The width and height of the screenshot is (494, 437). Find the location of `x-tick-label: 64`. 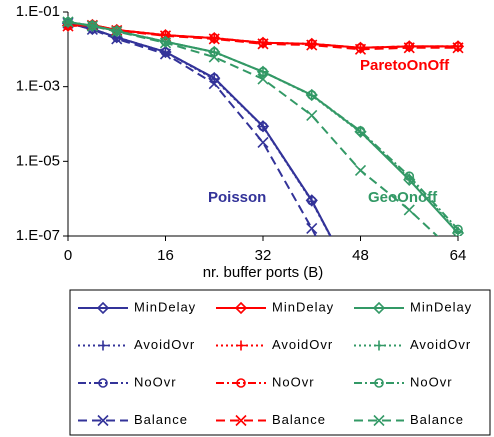

x-tick-label: 64 is located at coordinates (458, 255).